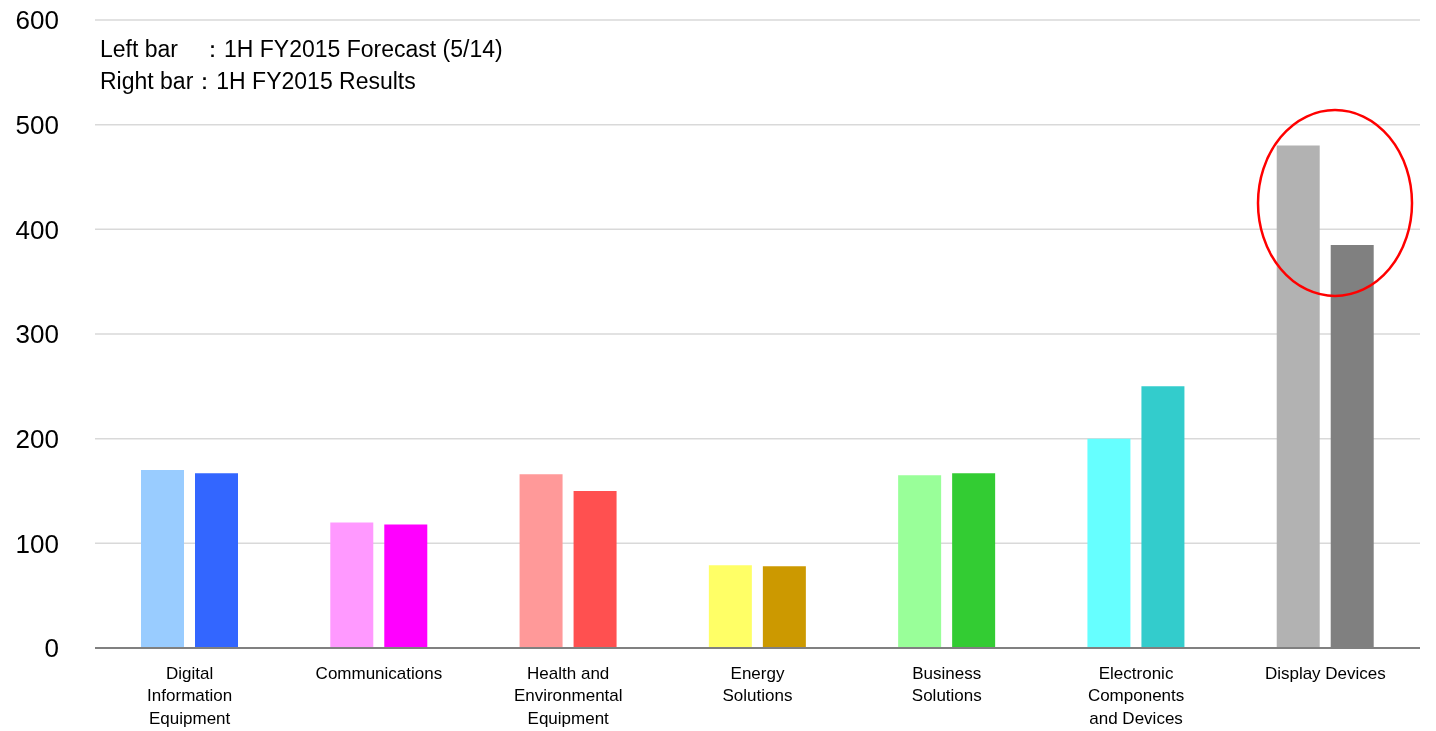 This screenshot has width=1436, height=731. Describe the element at coordinates (37, 124) in the screenshot. I see `y-tick-label: 500` at that location.